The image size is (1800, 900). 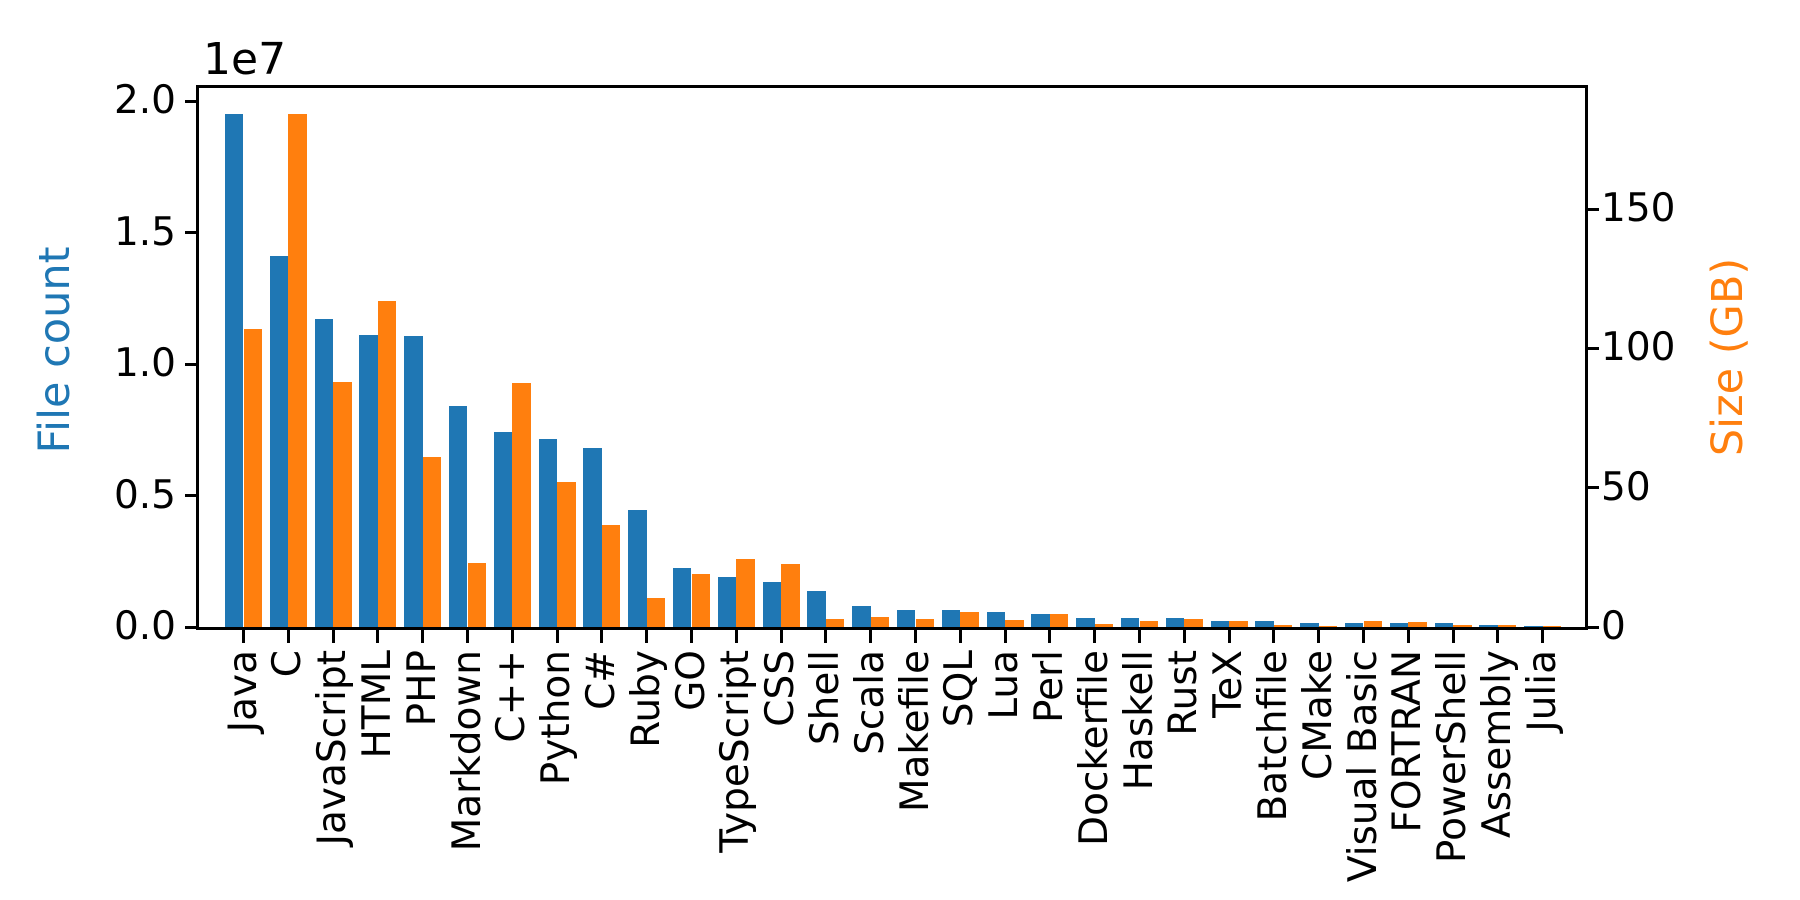 I want to click on bar-file-count-typescript, so click(x=727, y=602).